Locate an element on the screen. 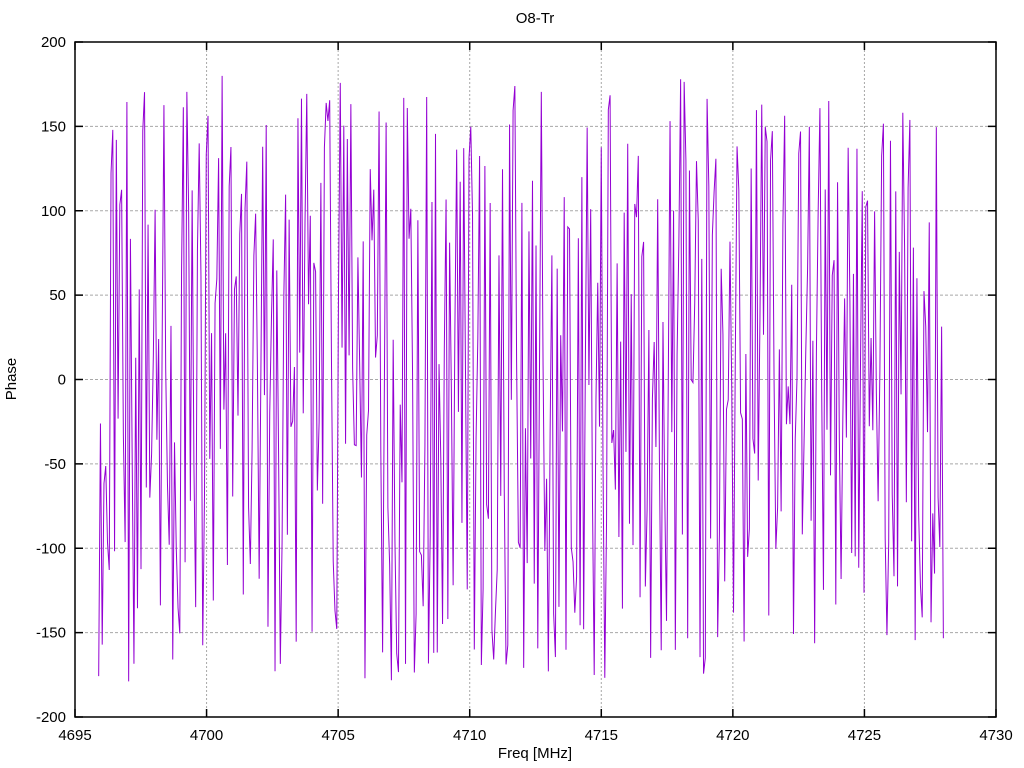  y-tick-label: 50 is located at coordinates (57, 295).